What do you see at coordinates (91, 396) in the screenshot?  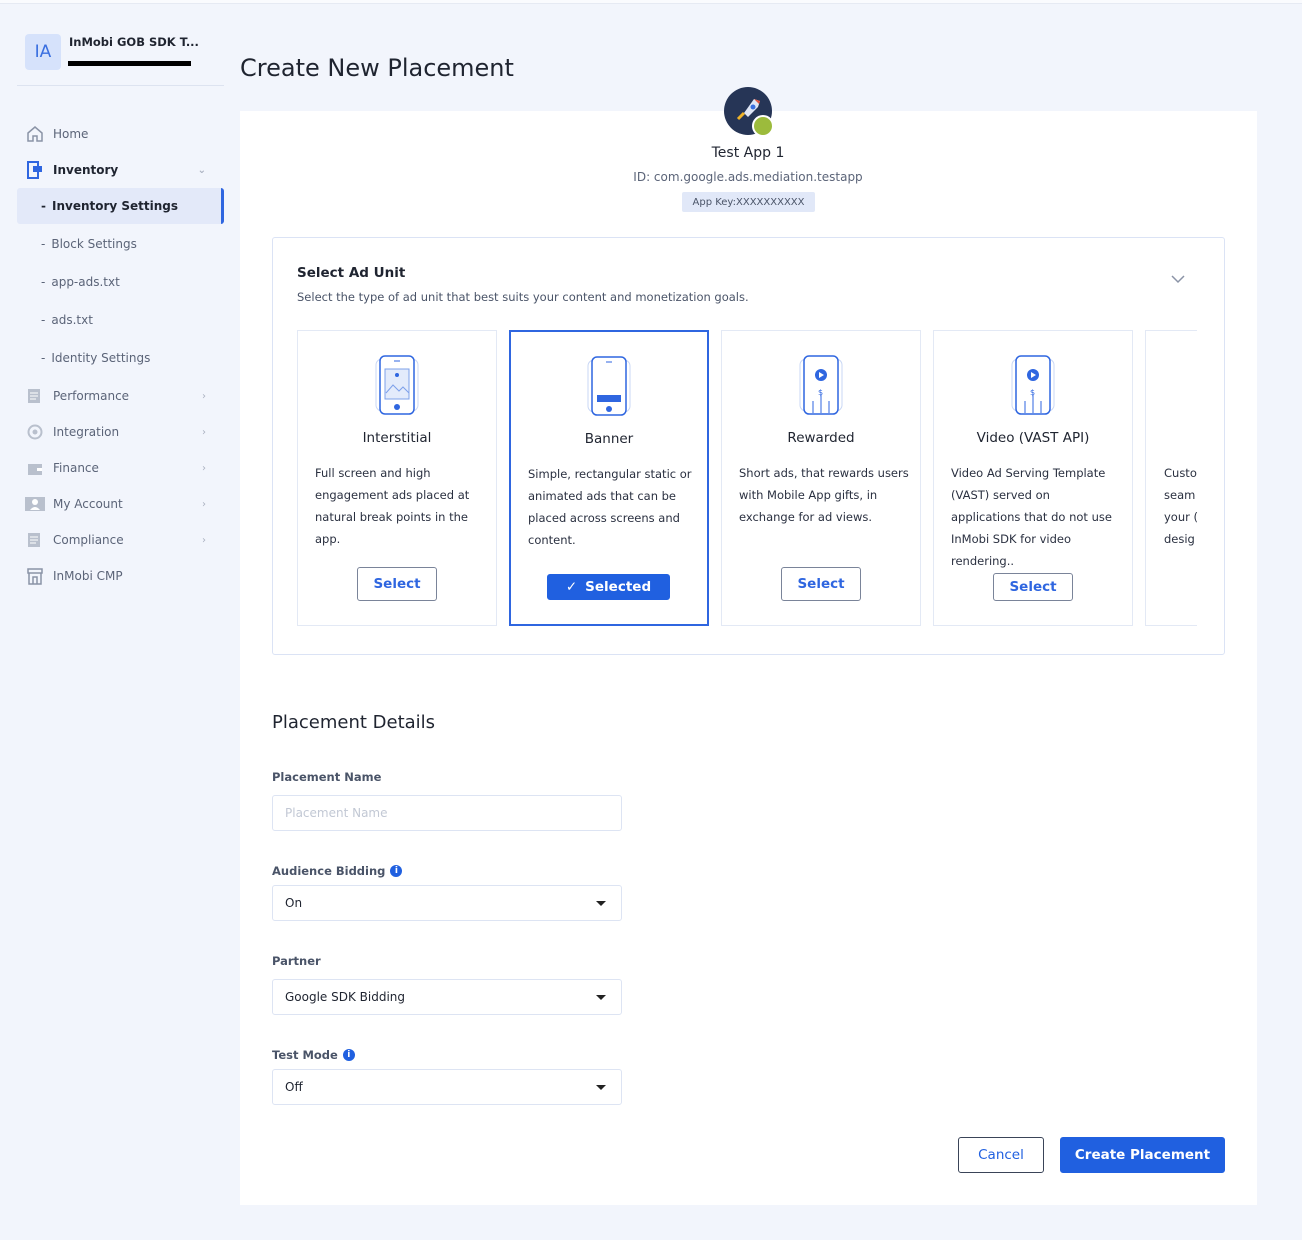 I see `sidebar-item-label: Performance` at bounding box center [91, 396].